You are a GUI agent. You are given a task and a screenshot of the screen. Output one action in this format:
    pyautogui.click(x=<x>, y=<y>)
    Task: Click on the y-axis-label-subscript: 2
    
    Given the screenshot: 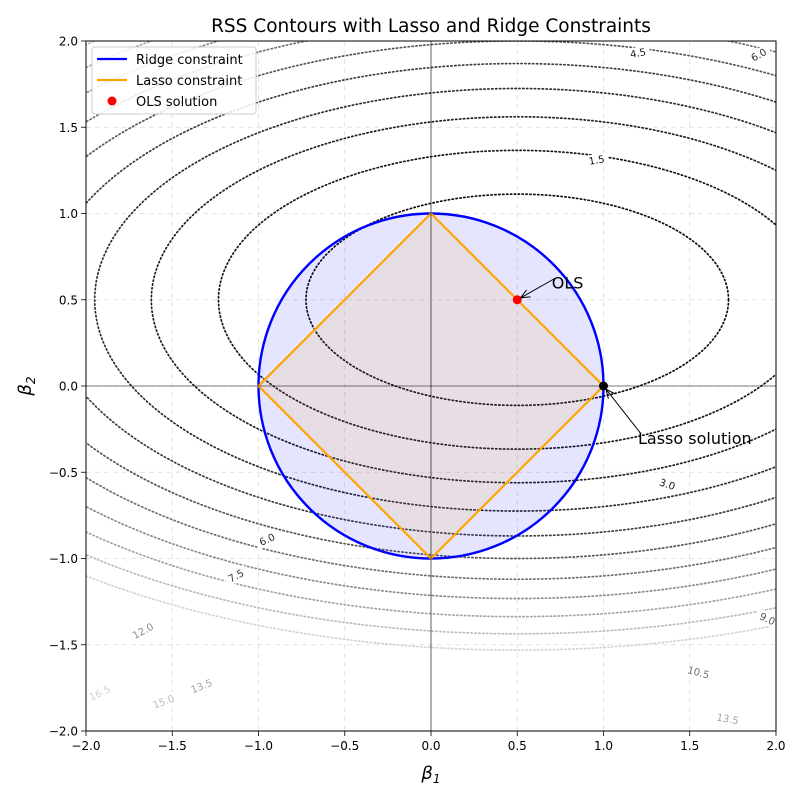 What is the action you would take?
    pyautogui.click(x=31, y=380)
    